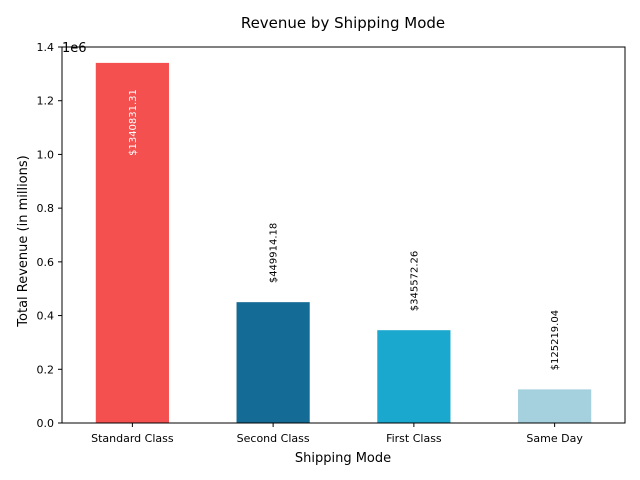 The image size is (640, 480). What do you see at coordinates (46, 208) in the screenshot?
I see `y-tick-label: 0.8` at bounding box center [46, 208].